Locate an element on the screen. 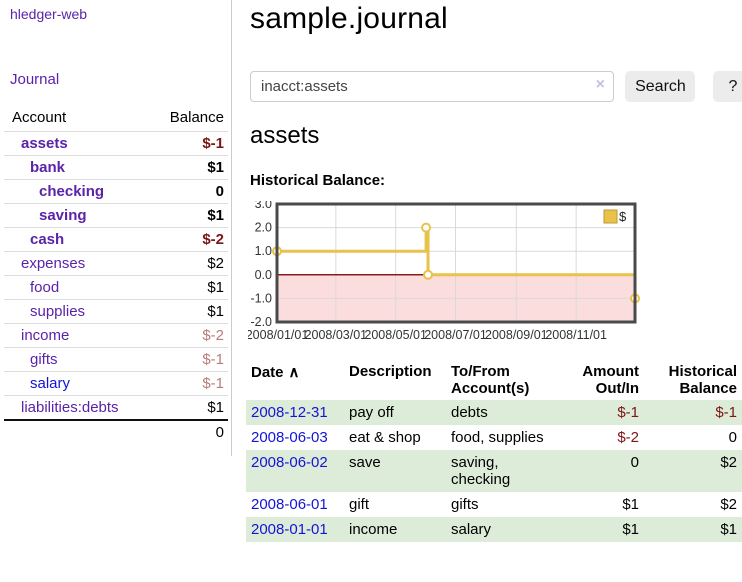 The image size is (742, 582). app-brand-link: hledger-web is located at coordinates (49, 14).